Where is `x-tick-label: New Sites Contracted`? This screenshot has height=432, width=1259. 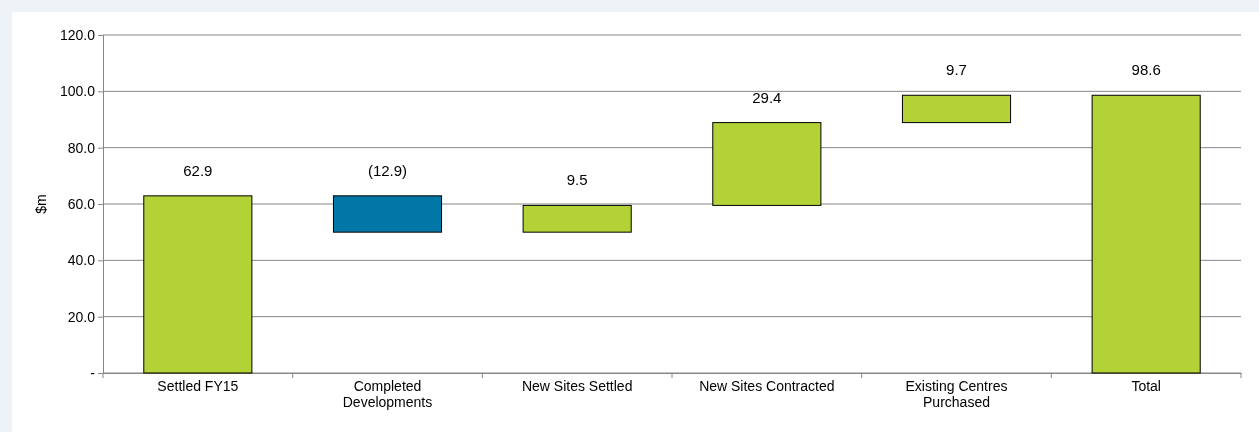
x-tick-label: New Sites Contracted is located at coordinates (767, 386).